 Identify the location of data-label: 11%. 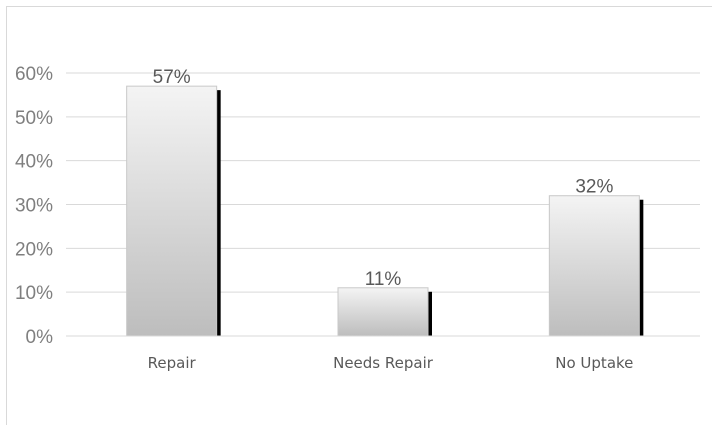
(383, 279).